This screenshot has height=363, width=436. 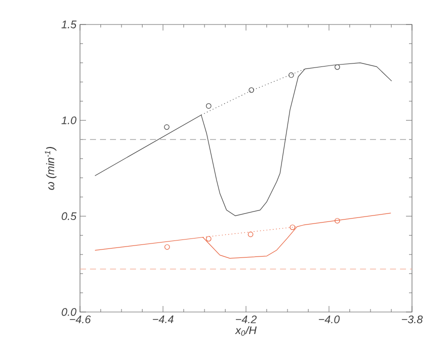 What do you see at coordinates (329, 320) in the screenshot?
I see `x-tick-label: −4.0` at bounding box center [329, 320].